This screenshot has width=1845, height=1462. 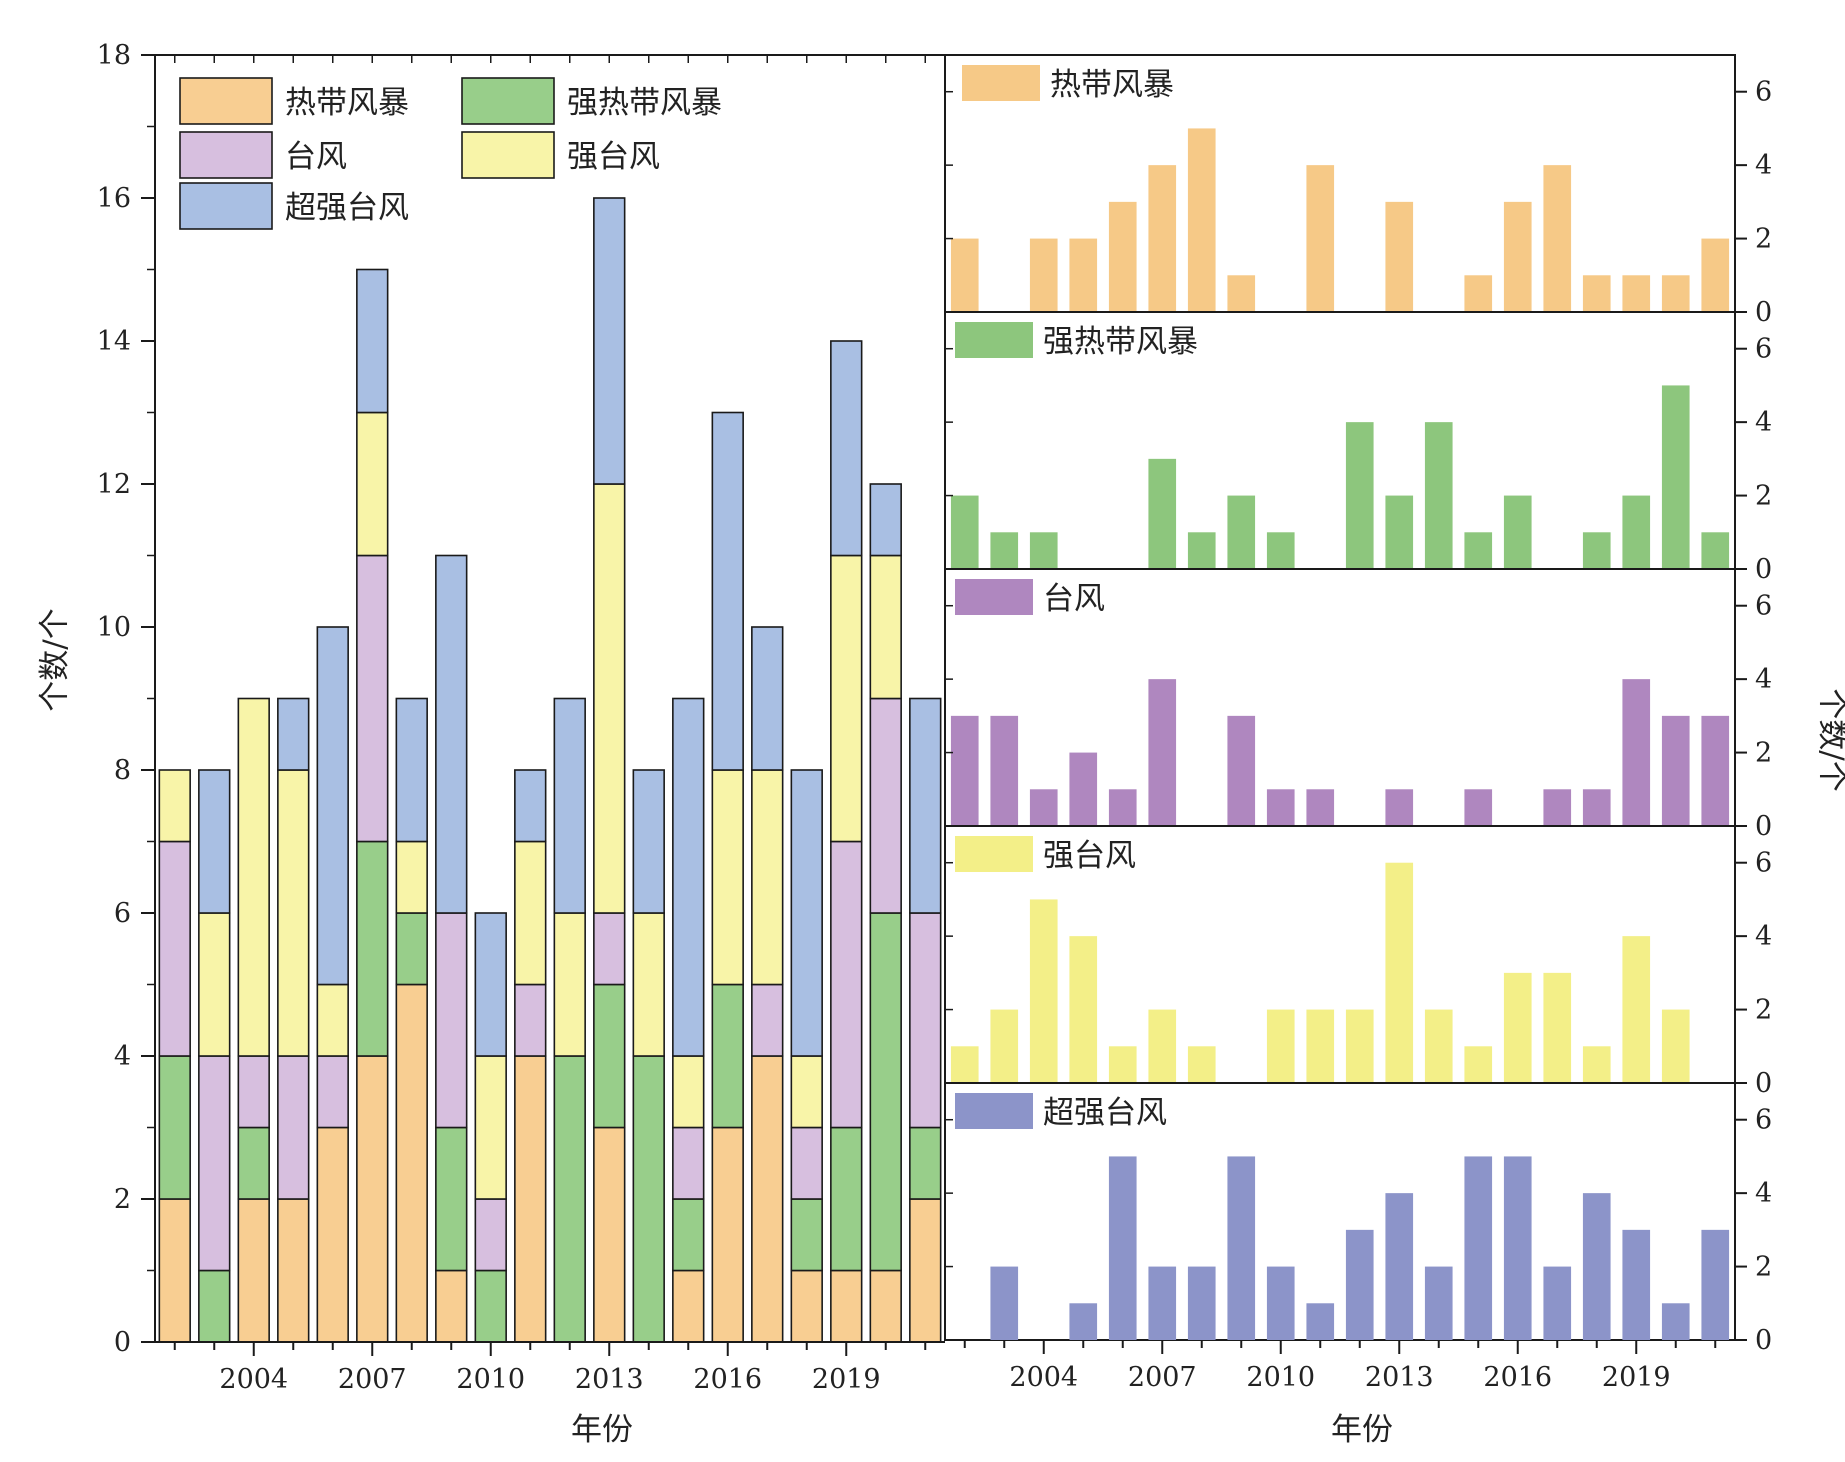 I want to click on panel-bar-4-2017, so click(x=1557, y=1303).